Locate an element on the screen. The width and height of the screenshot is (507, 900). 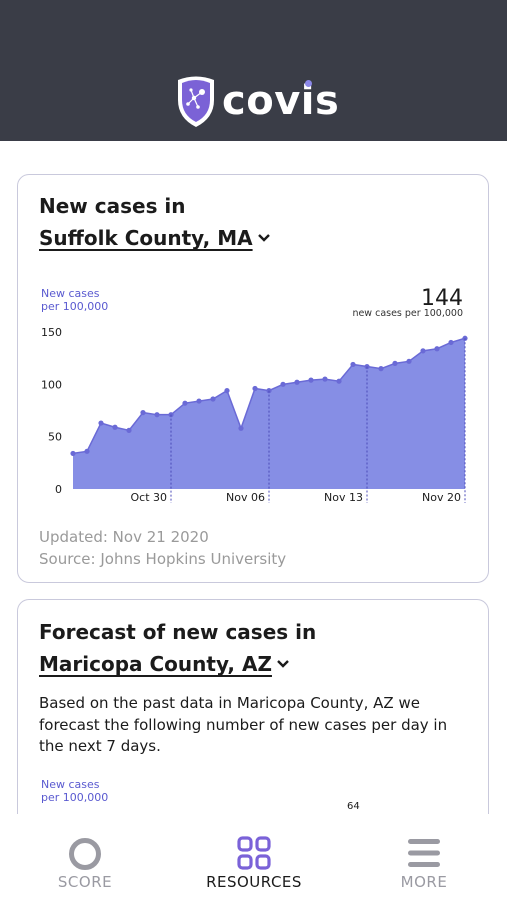
app-logo: covis is located at coordinates (256, 101).